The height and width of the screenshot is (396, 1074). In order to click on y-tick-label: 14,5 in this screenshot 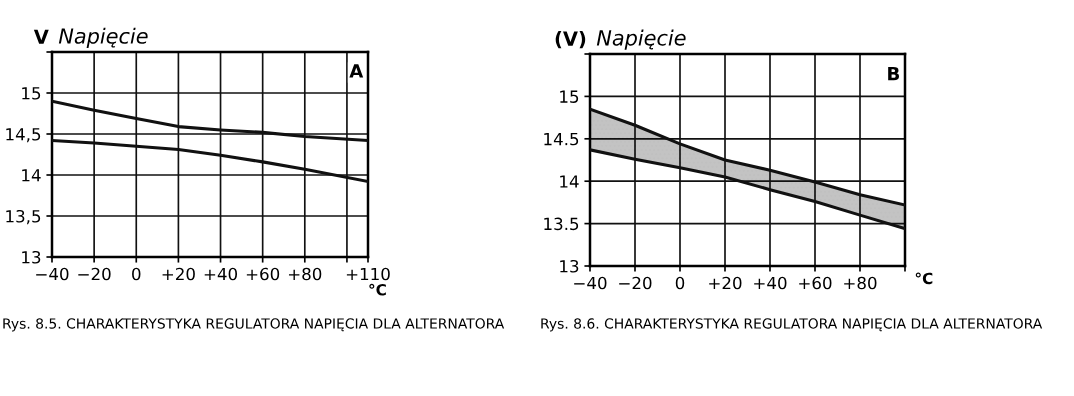, I will do `click(23, 135)`.